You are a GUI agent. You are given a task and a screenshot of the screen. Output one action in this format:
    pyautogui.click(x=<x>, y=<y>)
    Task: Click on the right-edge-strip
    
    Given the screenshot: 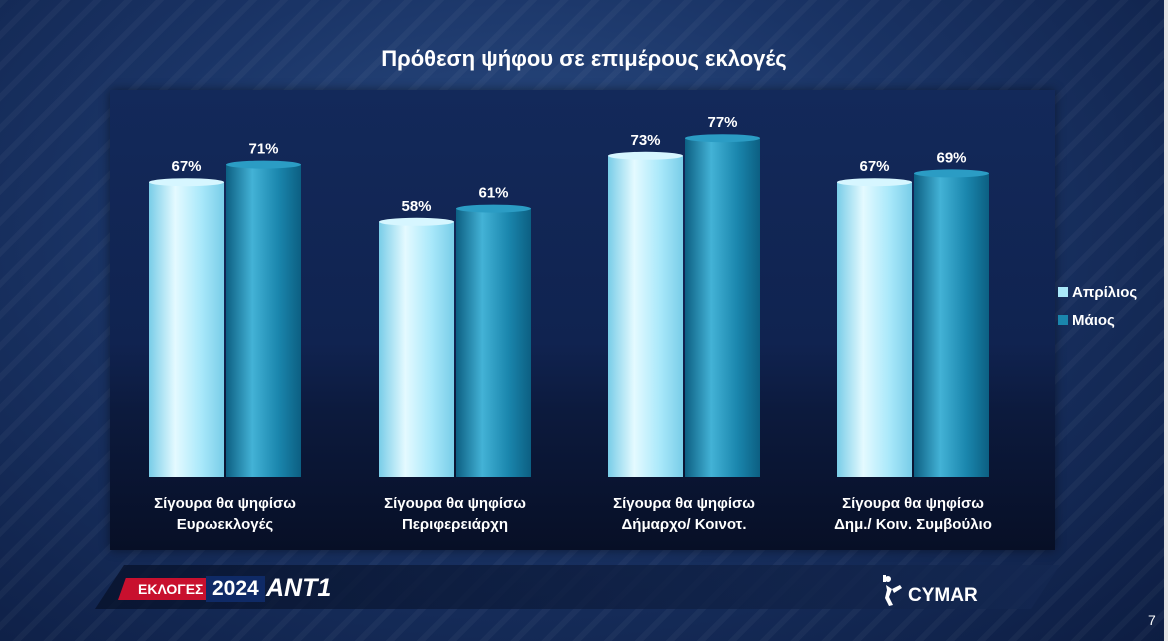 What is the action you would take?
    pyautogui.click(x=1166, y=320)
    